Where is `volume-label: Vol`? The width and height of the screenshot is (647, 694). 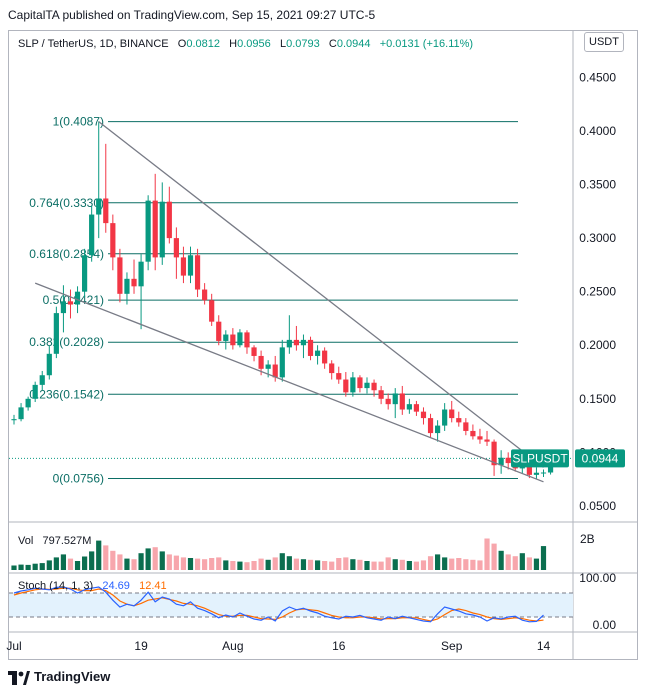
volume-label: Vol is located at coordinates (26, 541).